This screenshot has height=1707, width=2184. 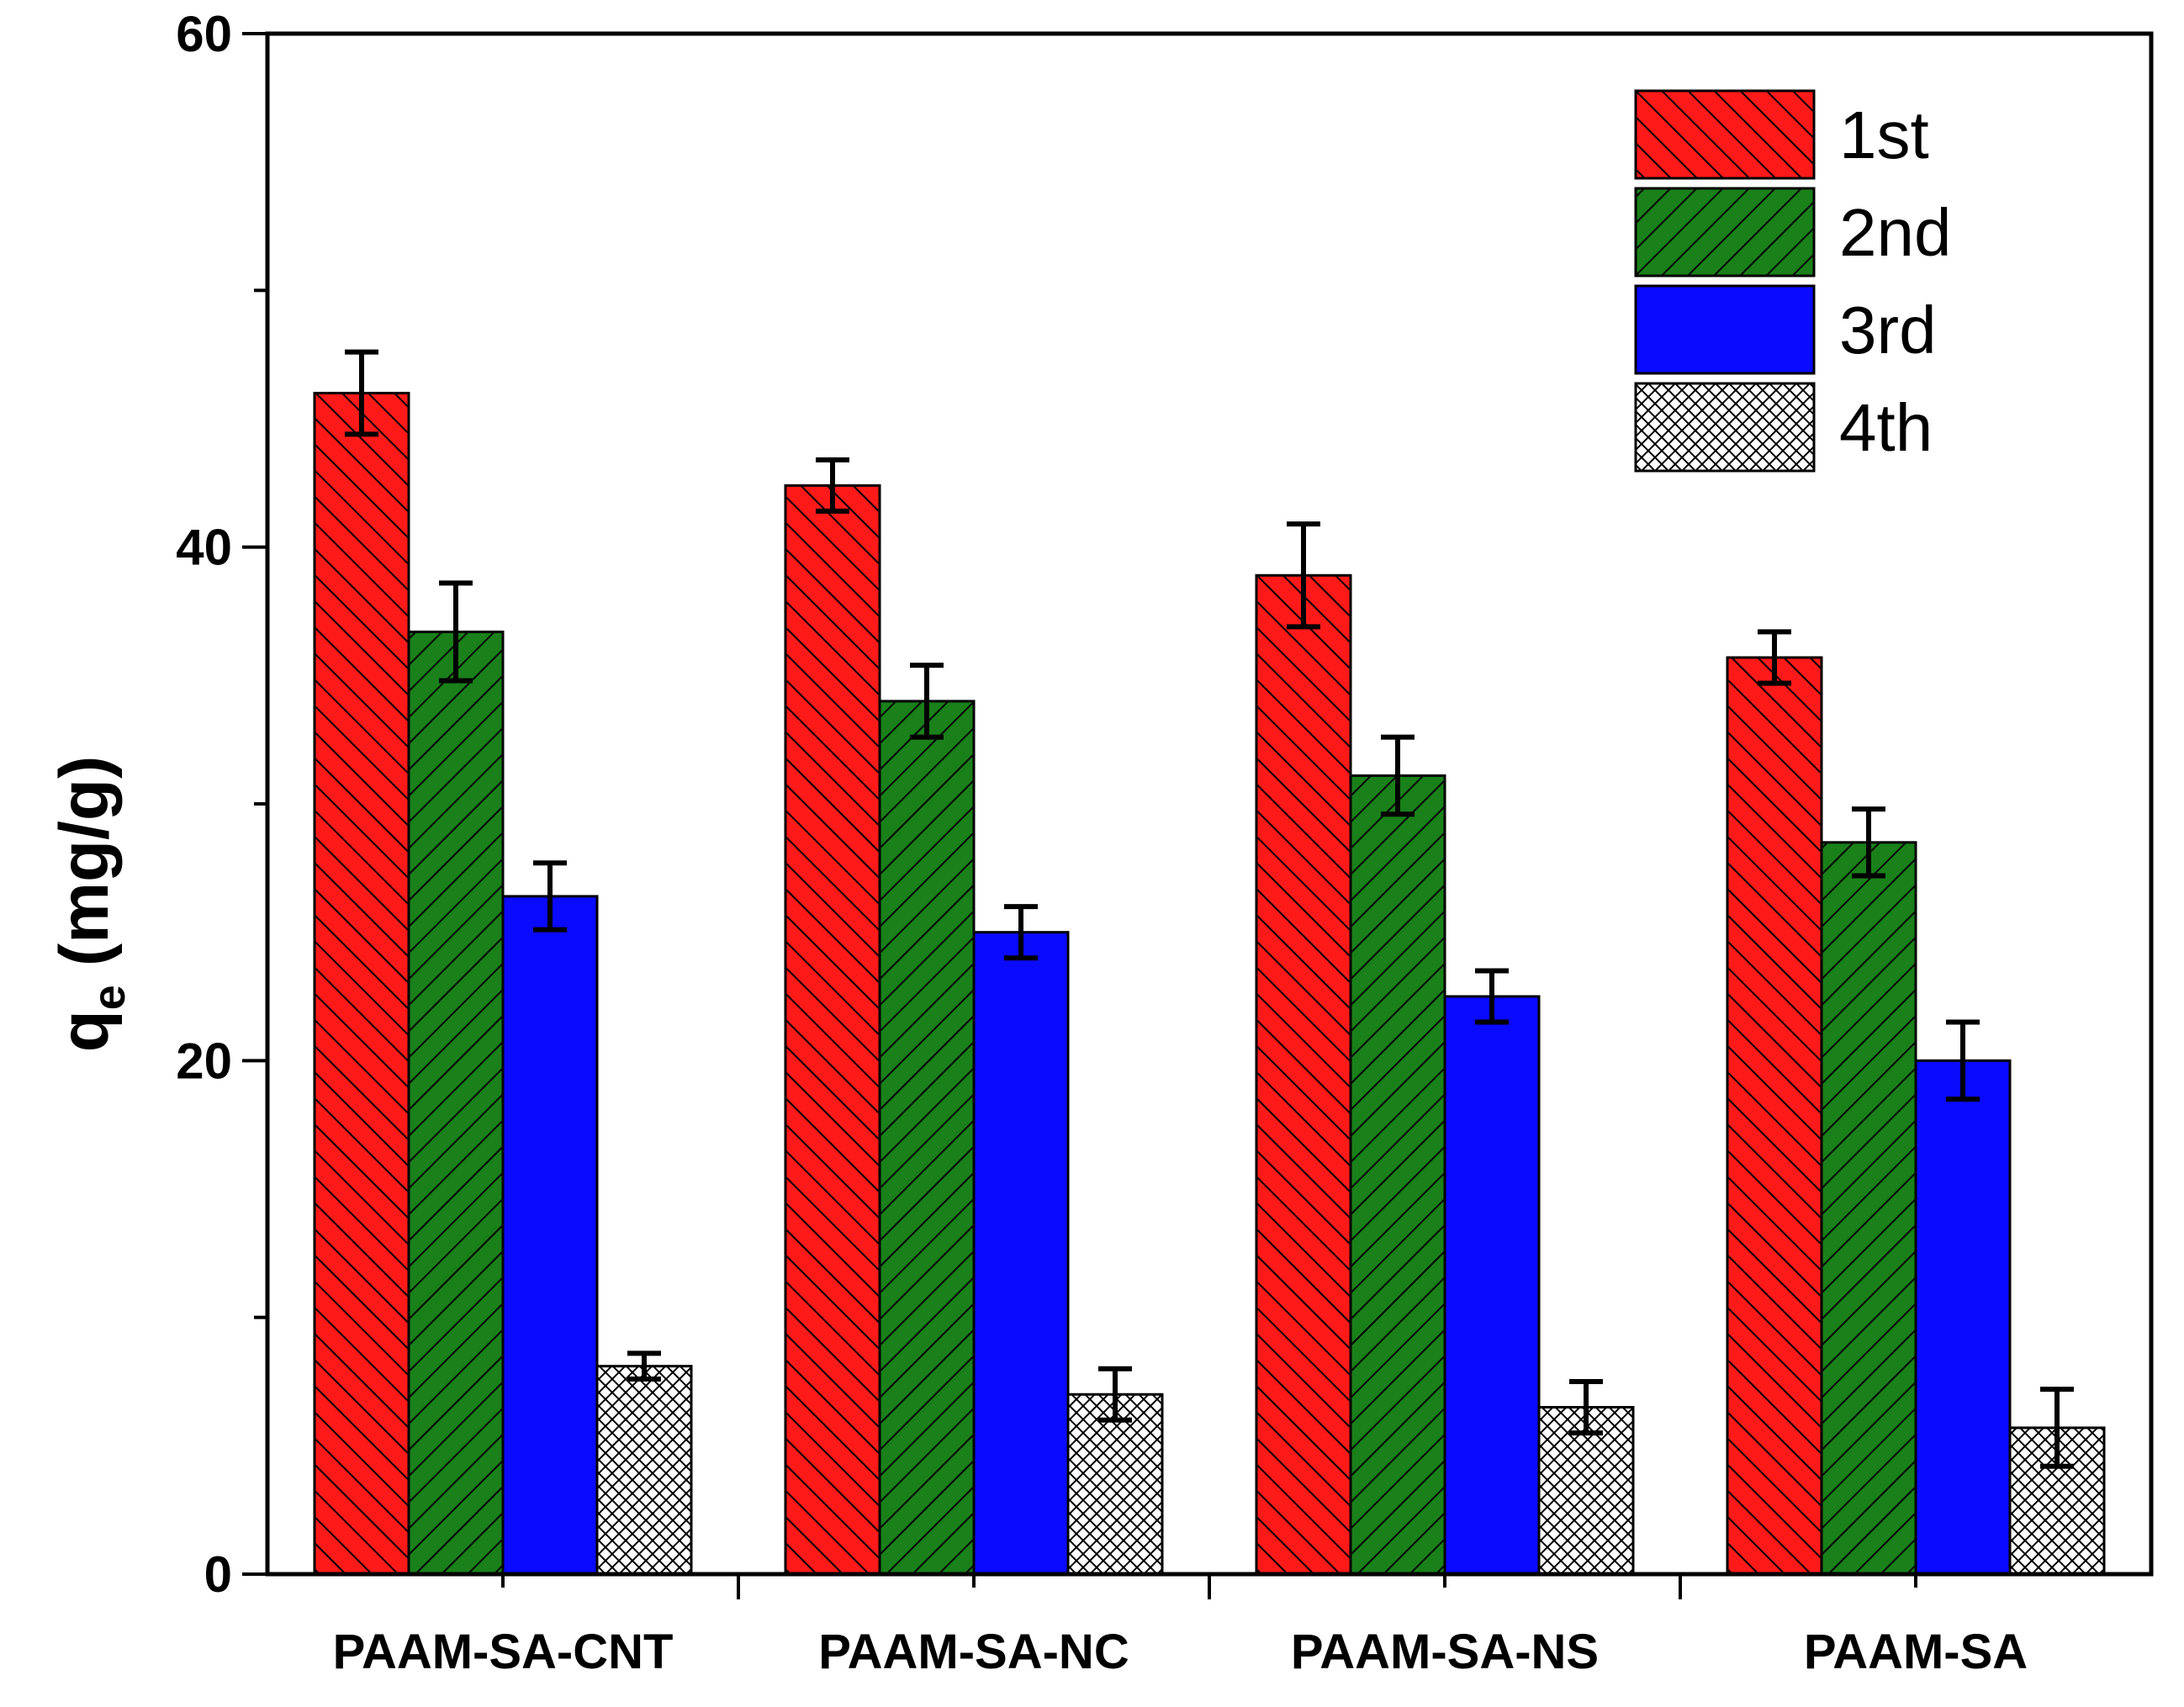 I want to click on legend-swatch-3rd, so click(x=1725, y=329).